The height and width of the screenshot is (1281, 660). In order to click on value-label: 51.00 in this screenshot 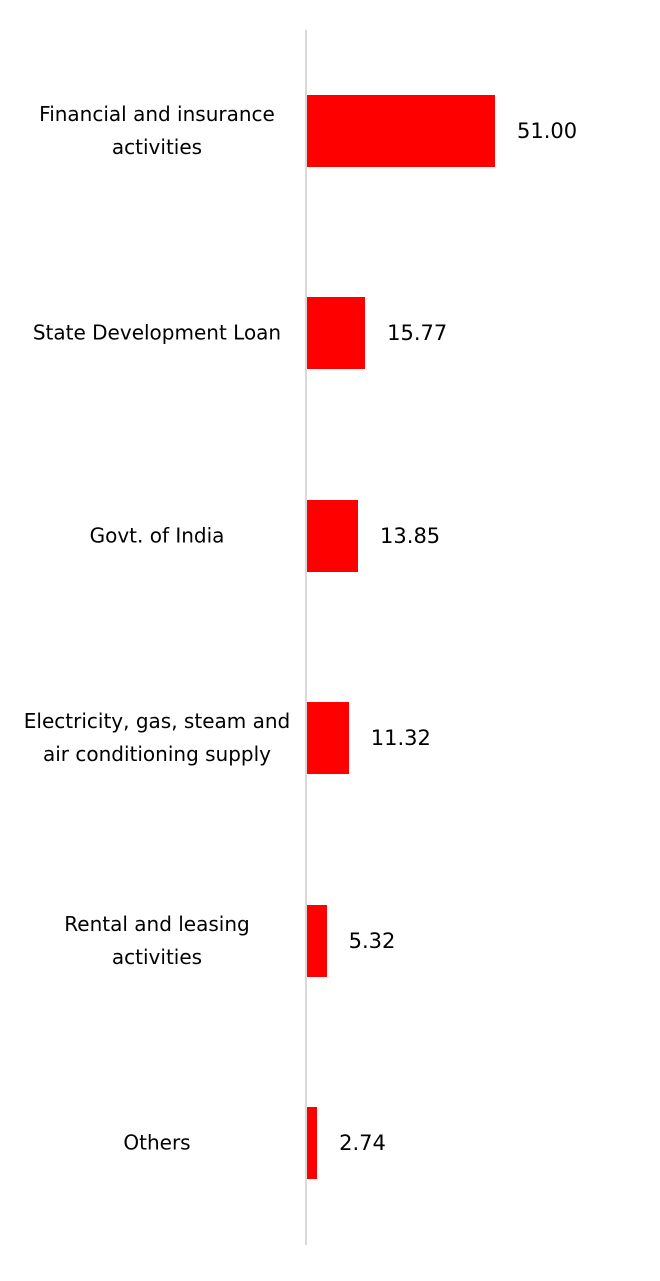, I will do `click(547, 131)`.